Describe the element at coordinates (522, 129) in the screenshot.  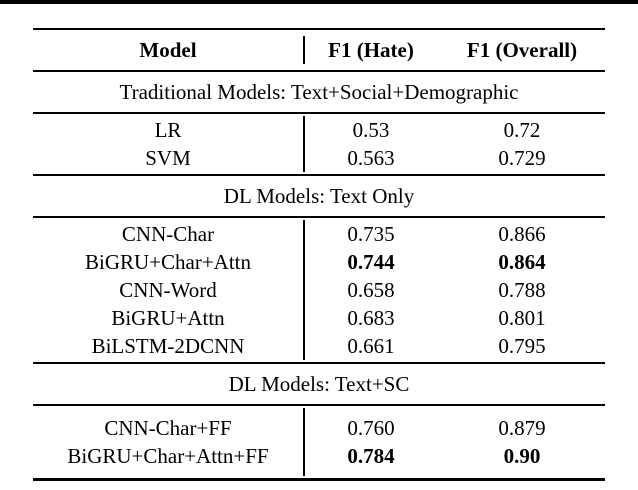
I see `f1-overall-cell: 0.72` at that location.